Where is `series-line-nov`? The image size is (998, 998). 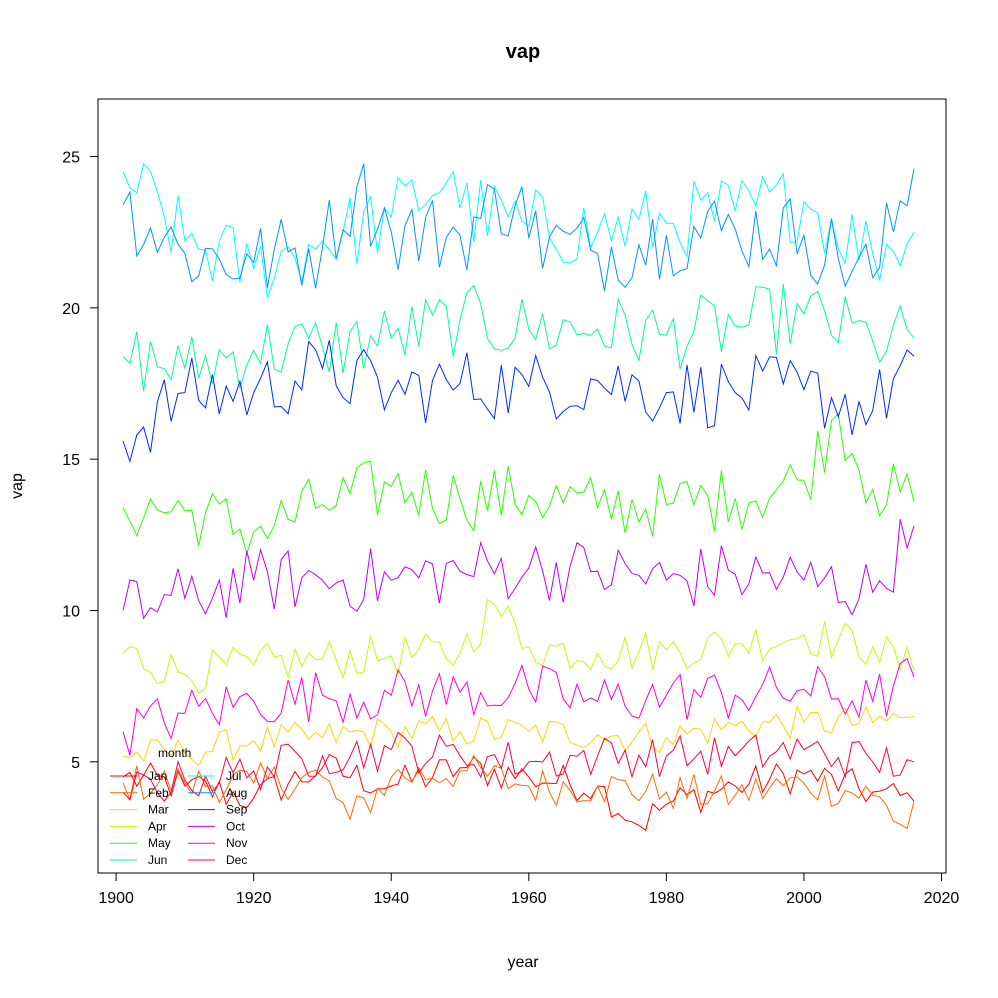 series-line-nov is located at coordinates (518, 706).